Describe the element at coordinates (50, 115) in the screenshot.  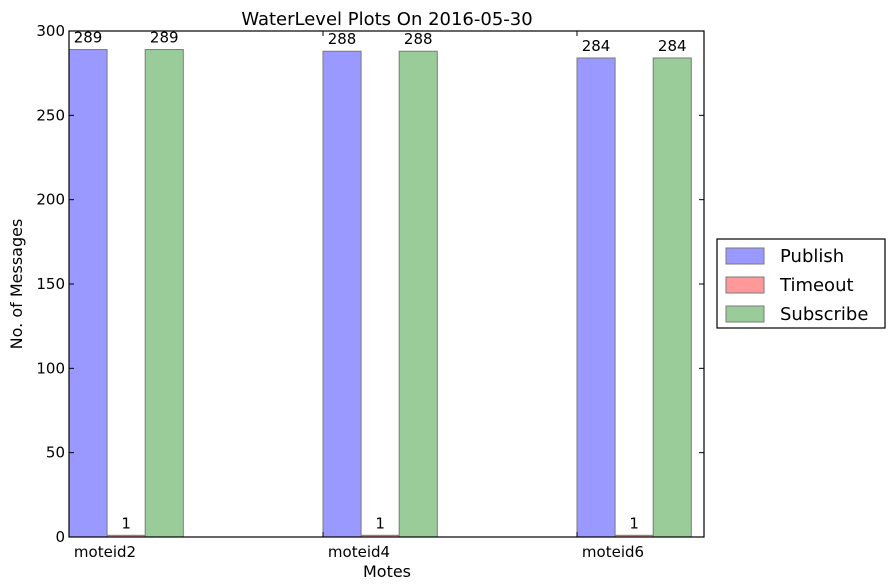
I see `y-tick-label-250: 250` at that location.